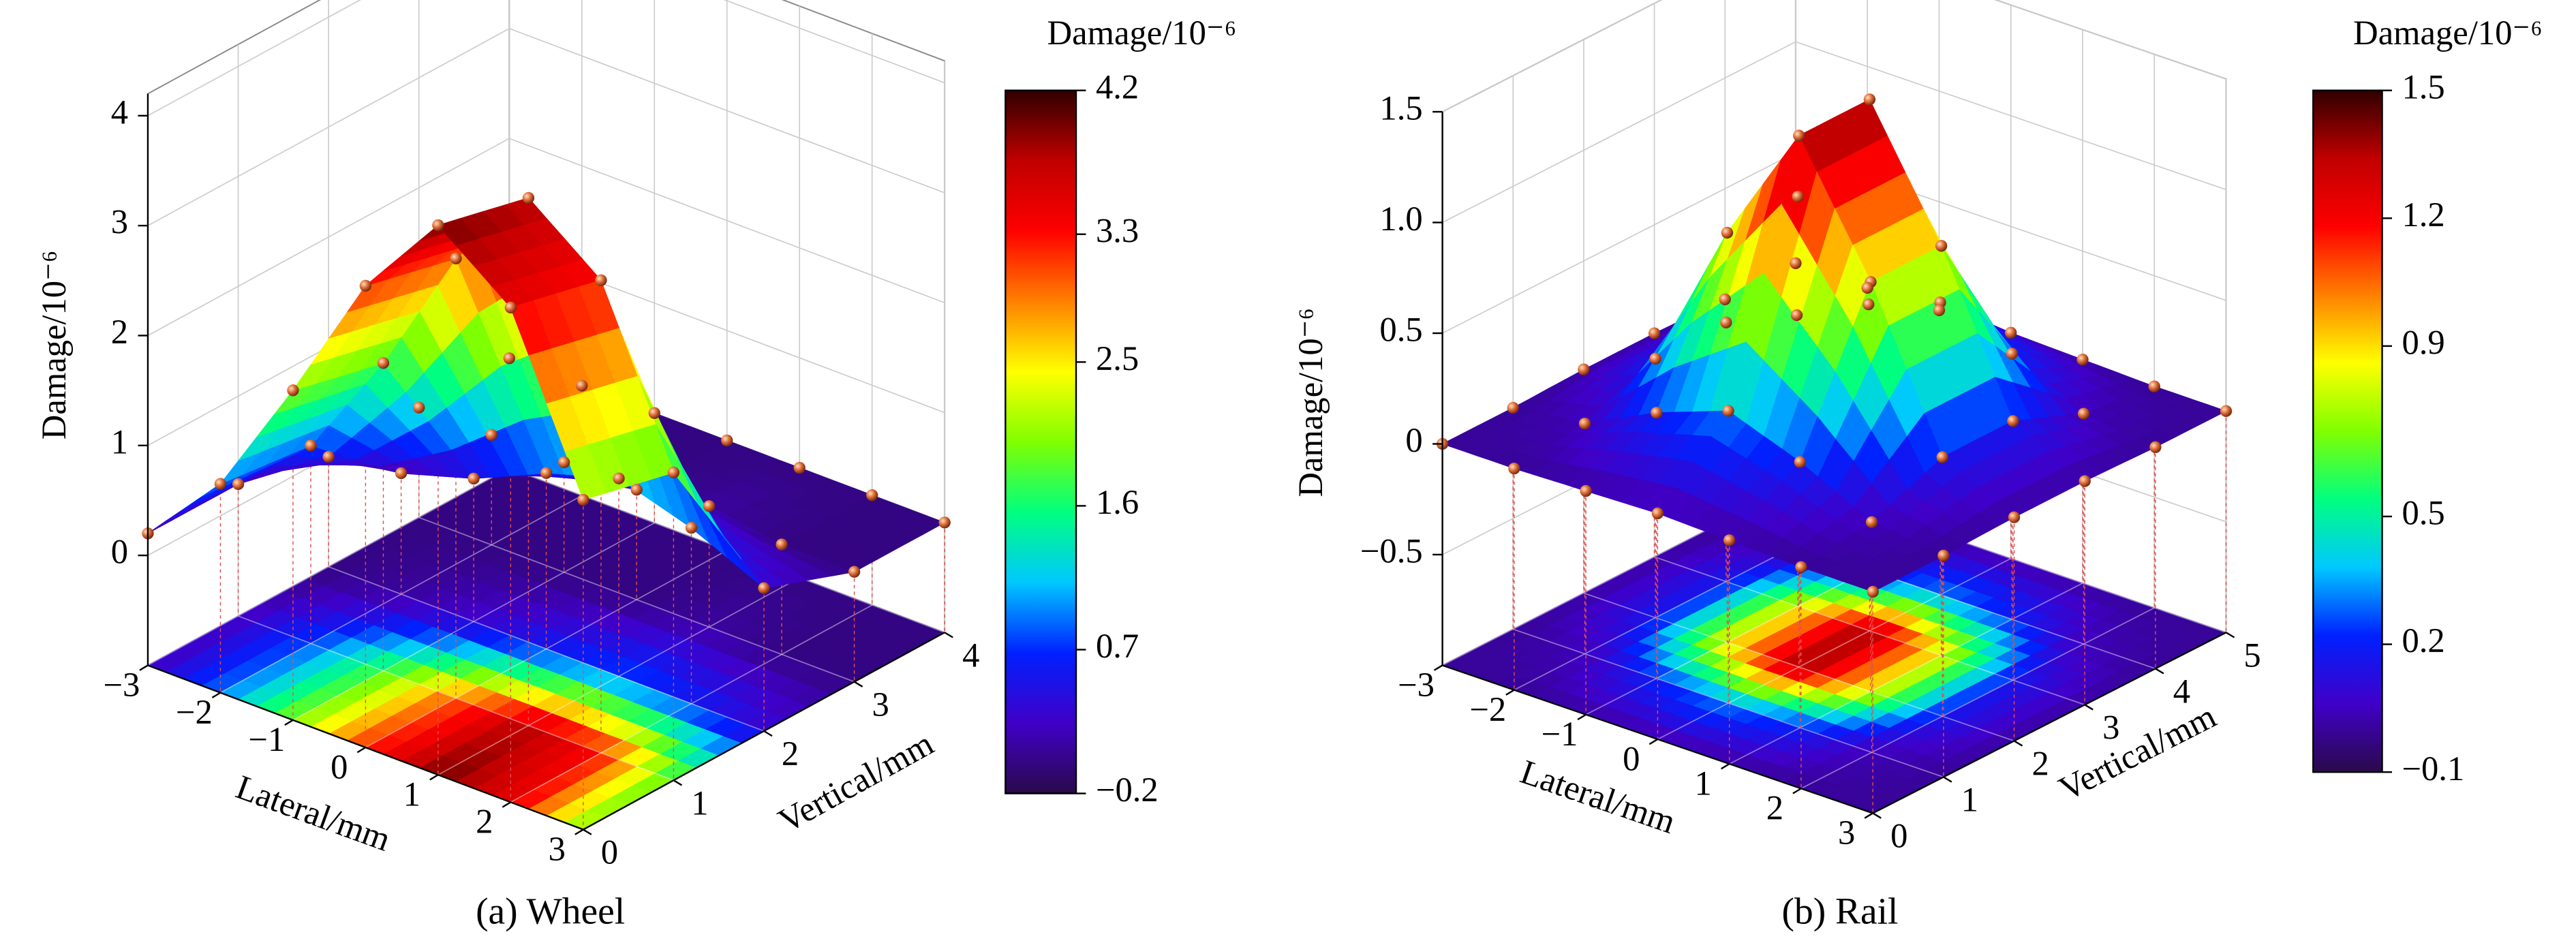 The width and height of the screenshot is (2576, 943). Describe the element at coordinates (1417, 685) in the screenshot. I see `x-tick-label: −3` at that location.